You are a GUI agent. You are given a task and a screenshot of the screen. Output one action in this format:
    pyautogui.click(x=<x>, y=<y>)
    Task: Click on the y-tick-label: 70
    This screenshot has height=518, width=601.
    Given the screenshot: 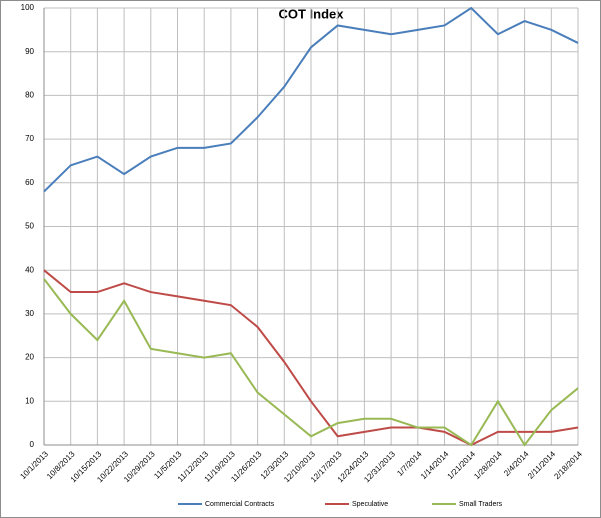 What is the action you would take?
    pyautogui.click(x=29, y=138)
    